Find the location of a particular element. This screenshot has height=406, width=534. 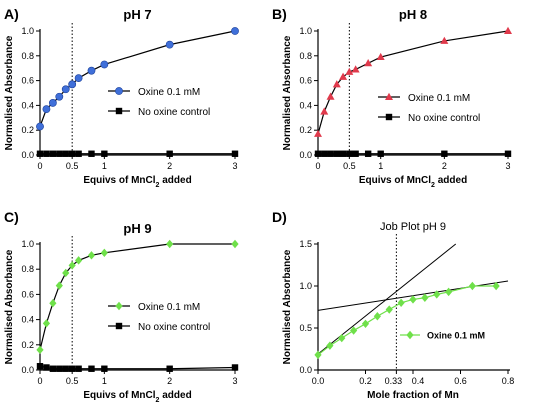

chart-title: pH 8 is located at coordinates (413, 14).